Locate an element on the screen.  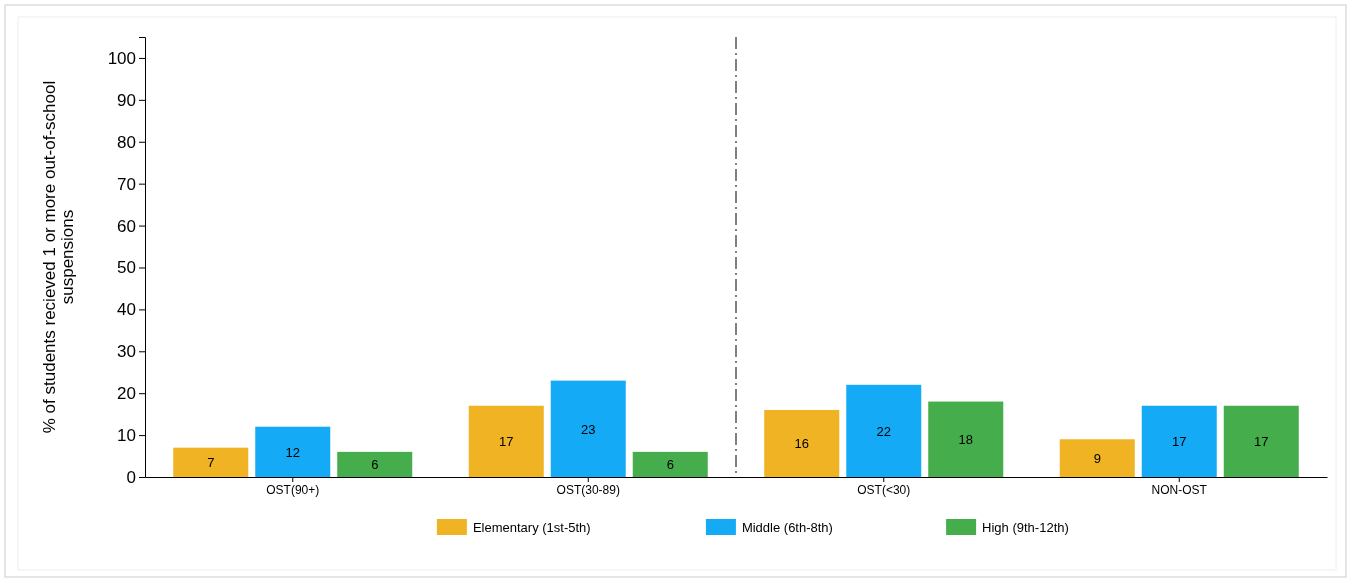
y-tick-label: 10 is located at coordinates (126, 436).